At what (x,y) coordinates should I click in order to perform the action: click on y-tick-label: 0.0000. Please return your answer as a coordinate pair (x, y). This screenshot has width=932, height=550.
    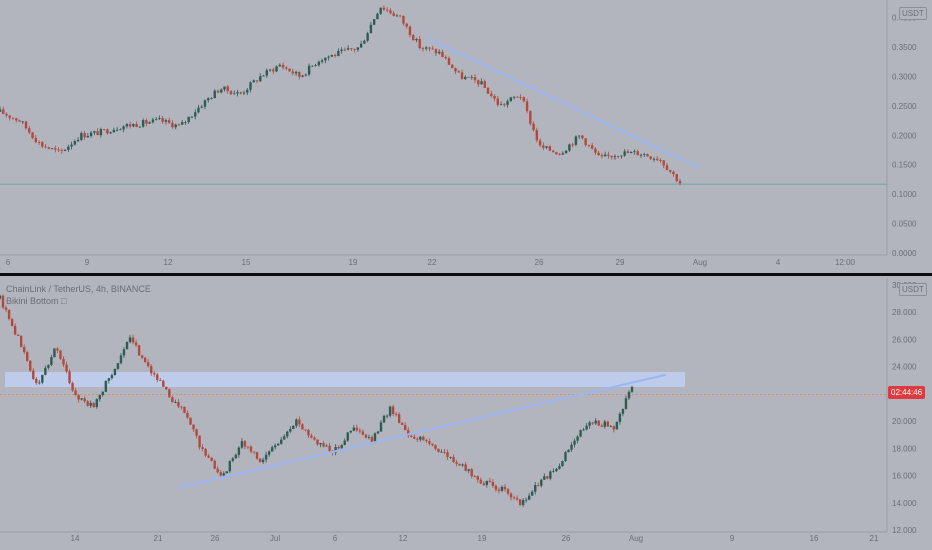
    Looking at the image, I should click on (904, 253).